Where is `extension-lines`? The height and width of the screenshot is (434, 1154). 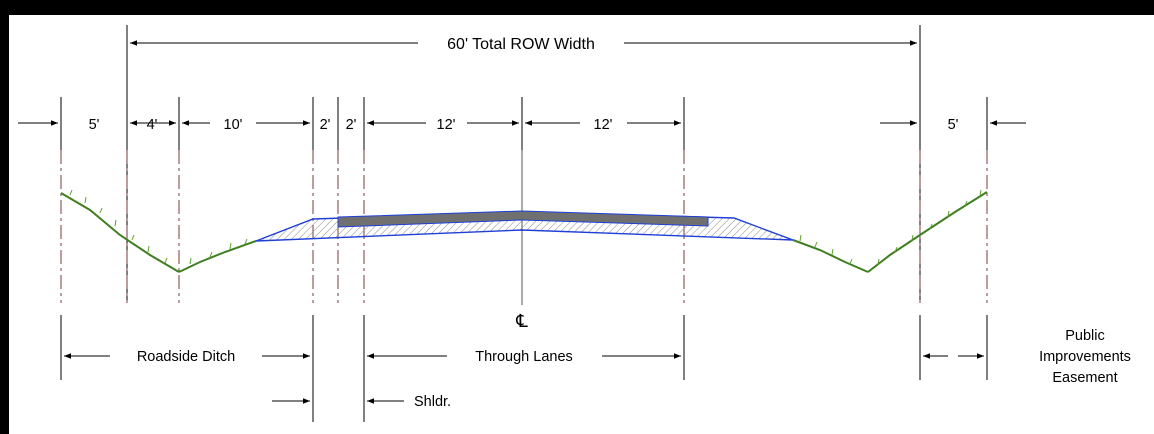
extension-lines is located at coordinates (524, 123).